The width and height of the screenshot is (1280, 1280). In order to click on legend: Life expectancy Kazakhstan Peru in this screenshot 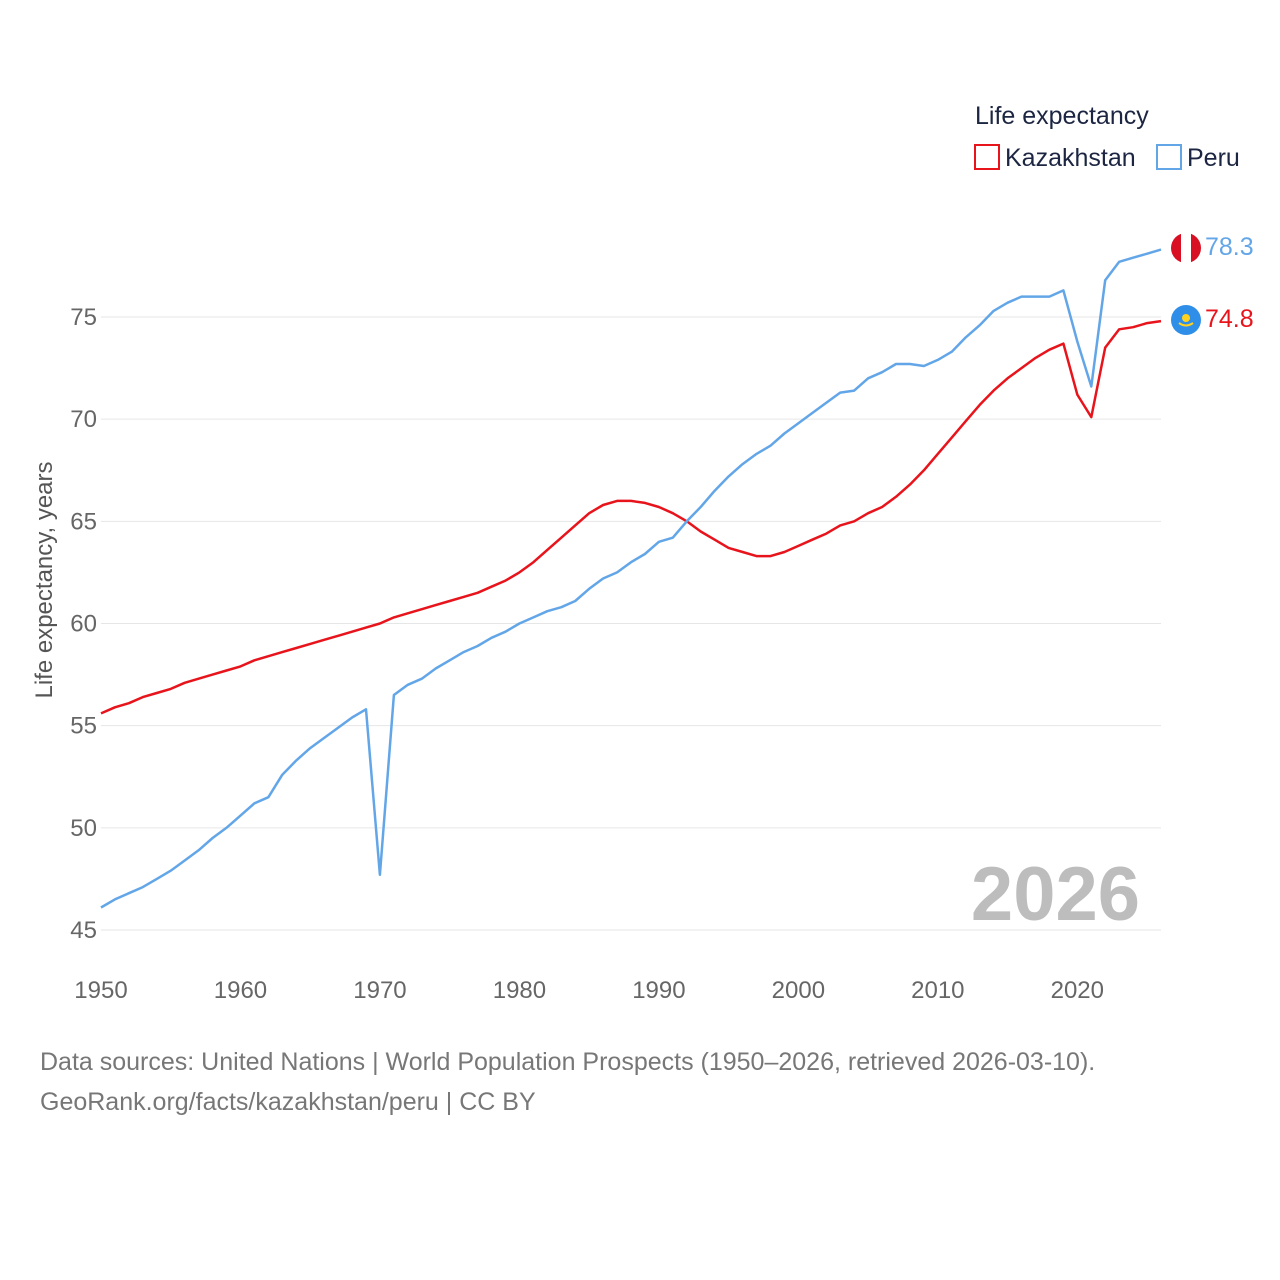, I will do `click(1107, 137)`.